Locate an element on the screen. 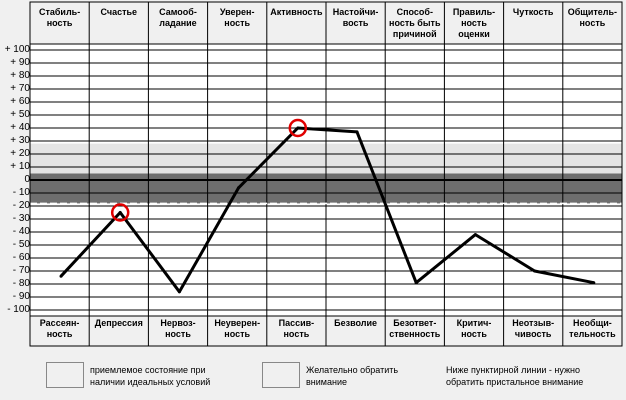  y-tick-label: + 90 is located at coordinates (20, 62).